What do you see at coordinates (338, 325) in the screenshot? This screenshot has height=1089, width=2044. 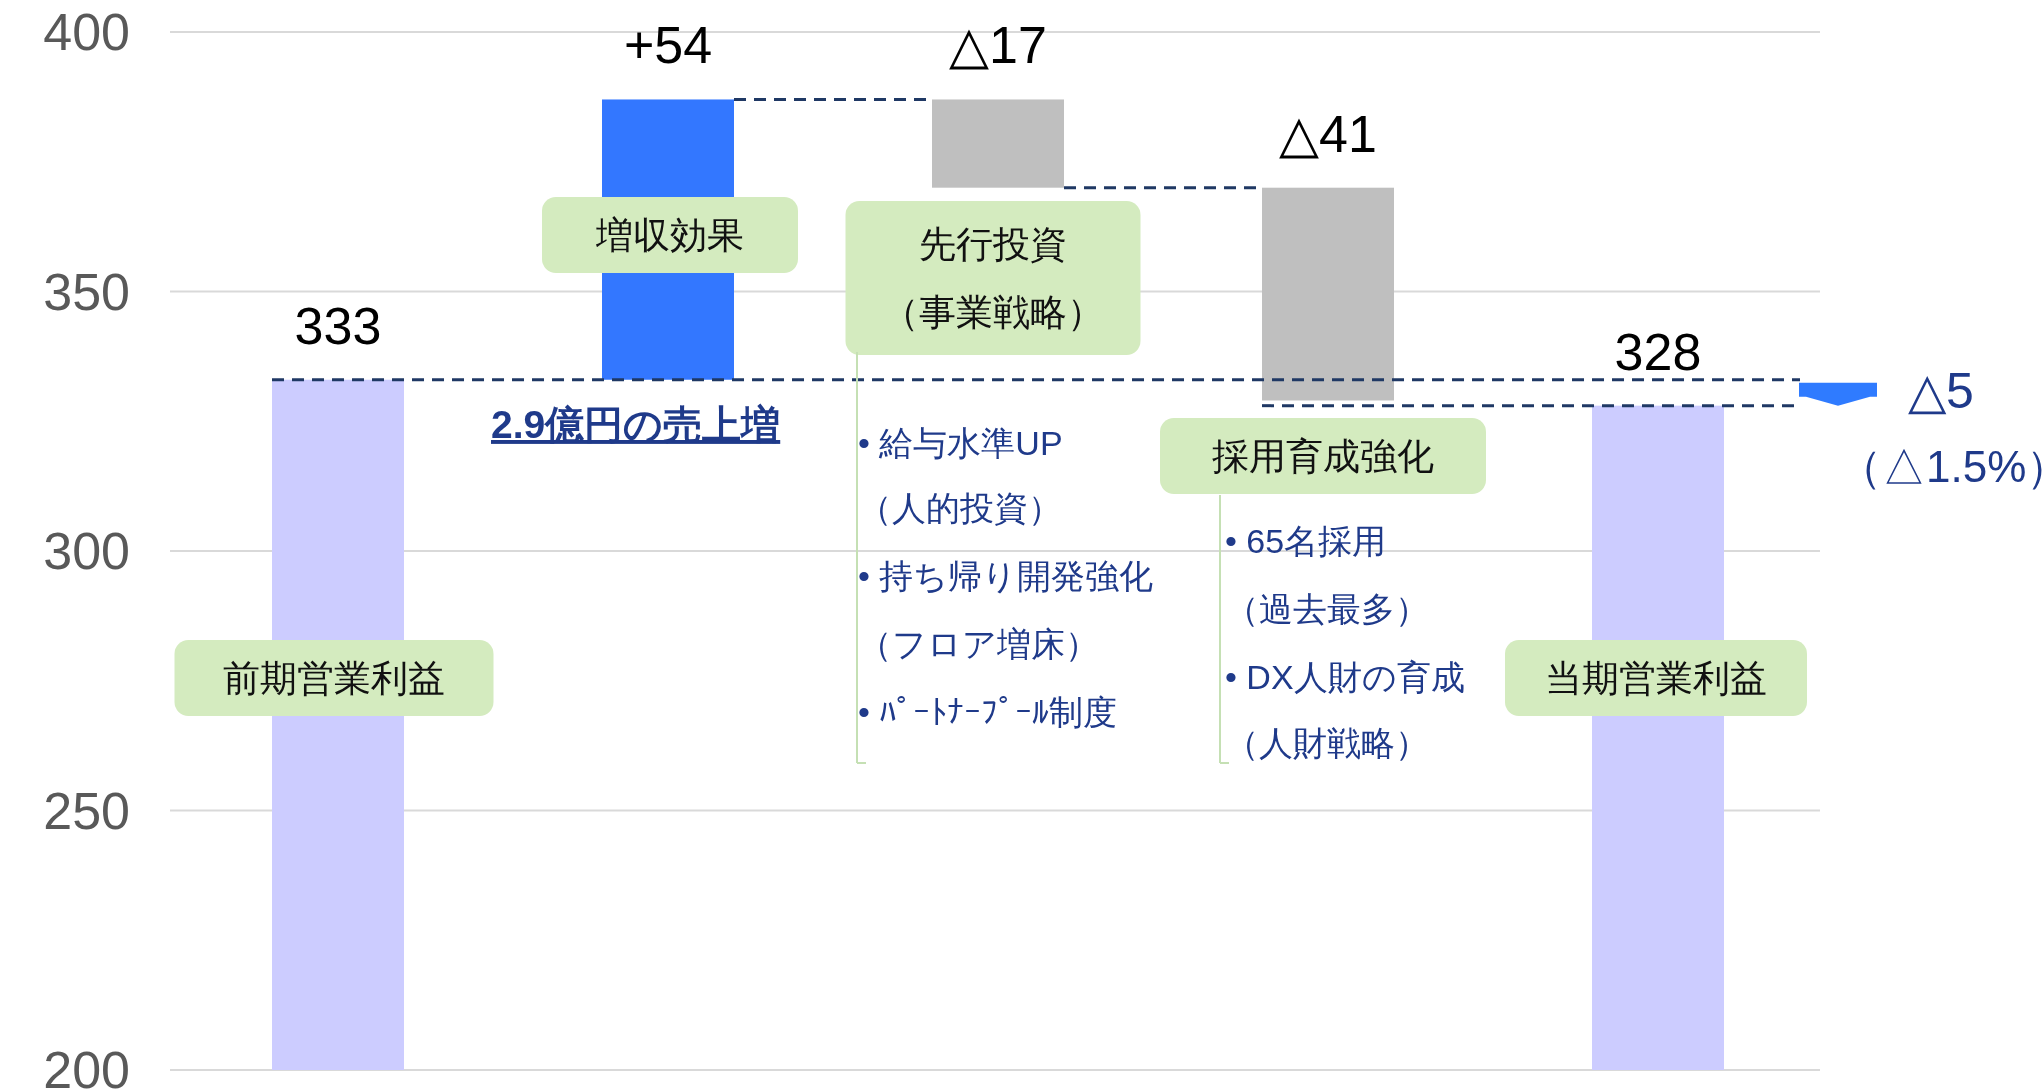 I see `data-label: 333` at bounding box center [338, 325].